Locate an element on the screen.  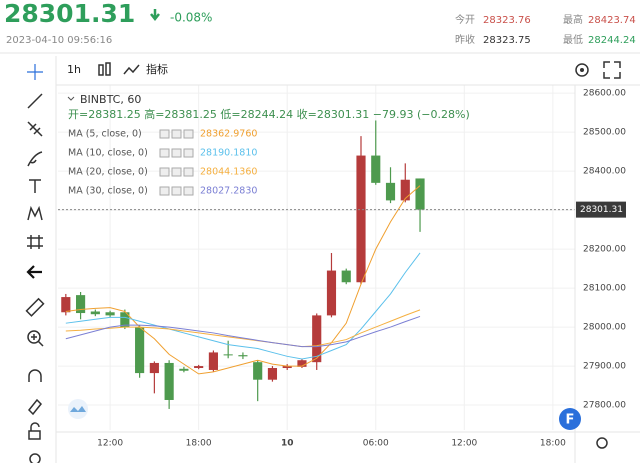
axis-settings is located at coordinates (602, 443).